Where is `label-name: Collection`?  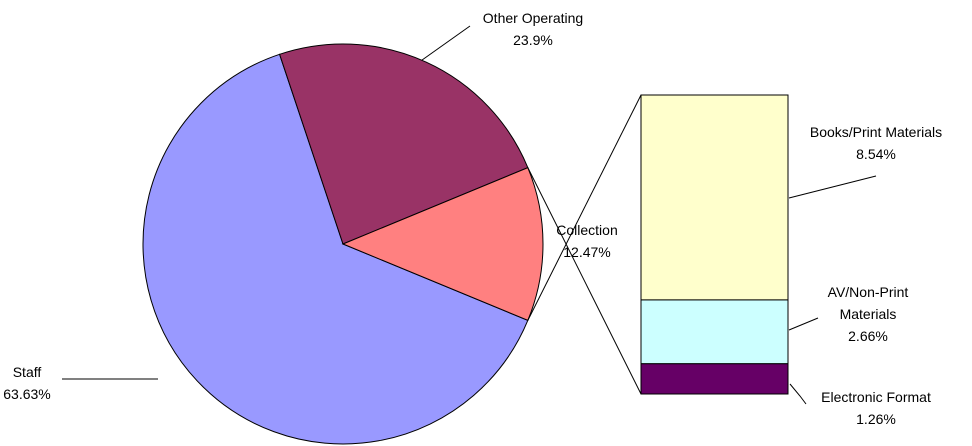
label-name: Collection is located at coordinates (587, 230).